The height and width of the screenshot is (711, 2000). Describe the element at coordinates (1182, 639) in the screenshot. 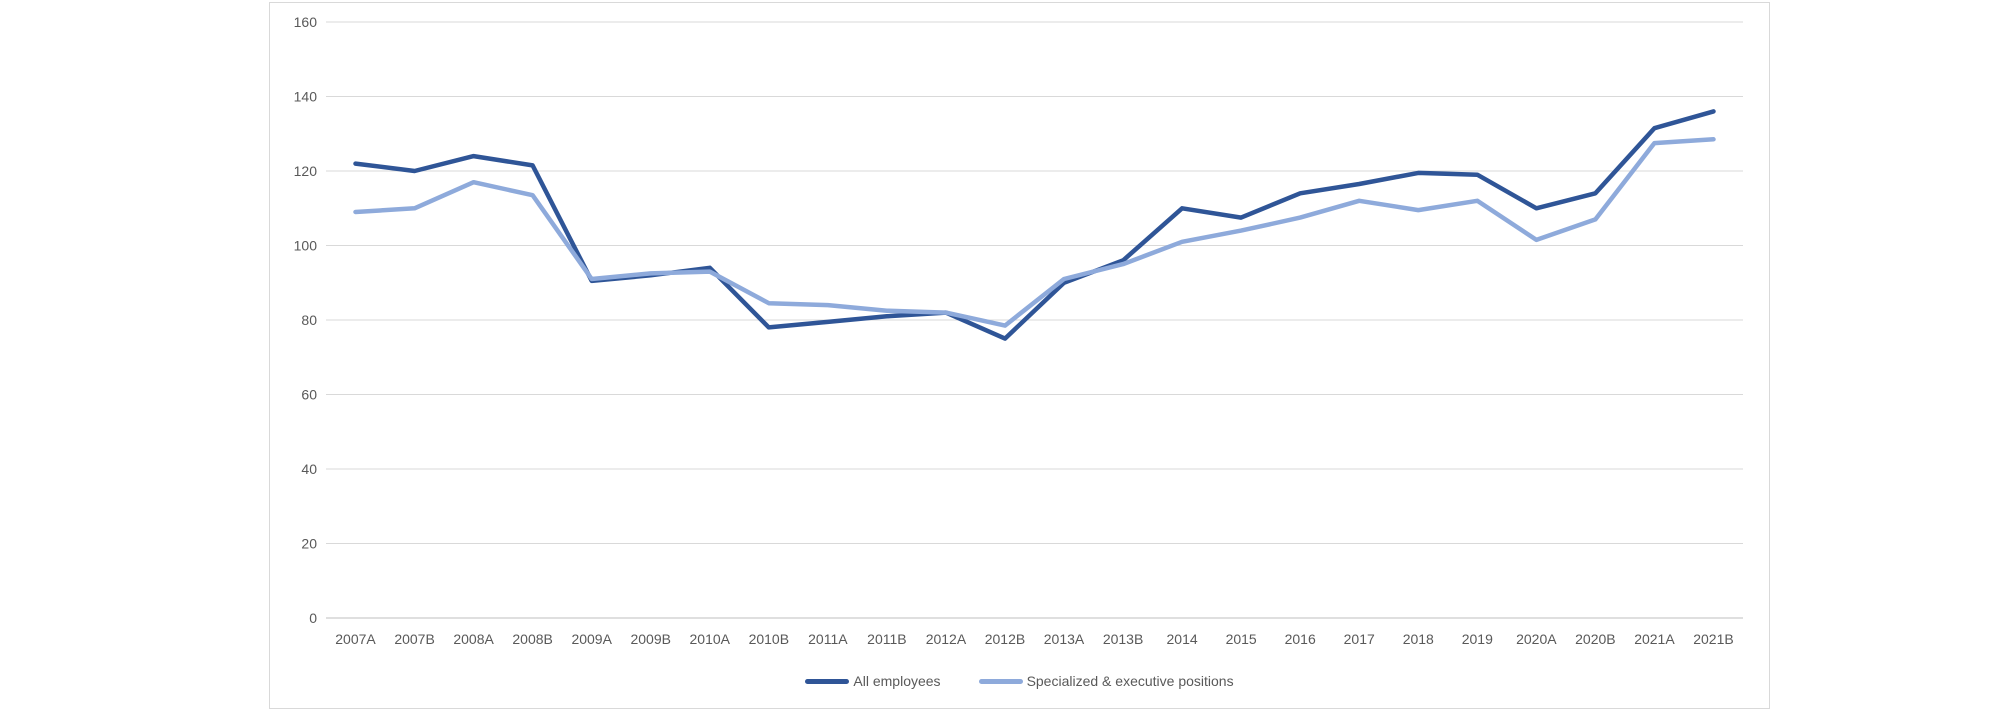

I see `x-axis-tick-label: 2014` at that location.